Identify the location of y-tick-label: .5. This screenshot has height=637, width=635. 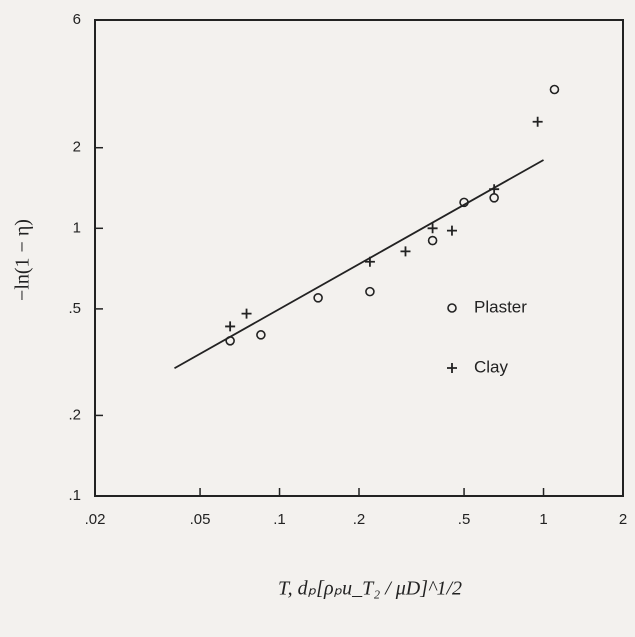
(74, 308).